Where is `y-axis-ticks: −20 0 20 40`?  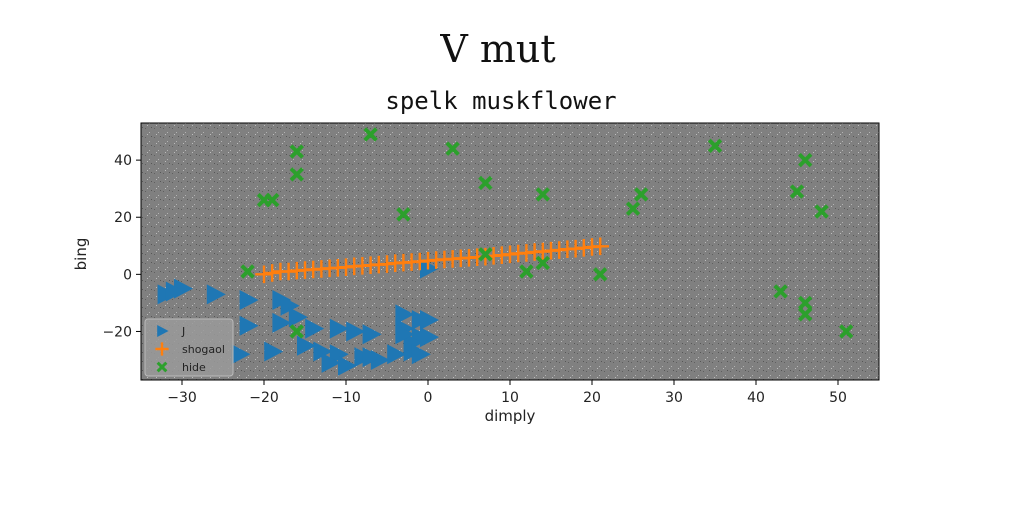
y-axis-ticks: −20 0 20 40 is located at coordinates (121, 246).